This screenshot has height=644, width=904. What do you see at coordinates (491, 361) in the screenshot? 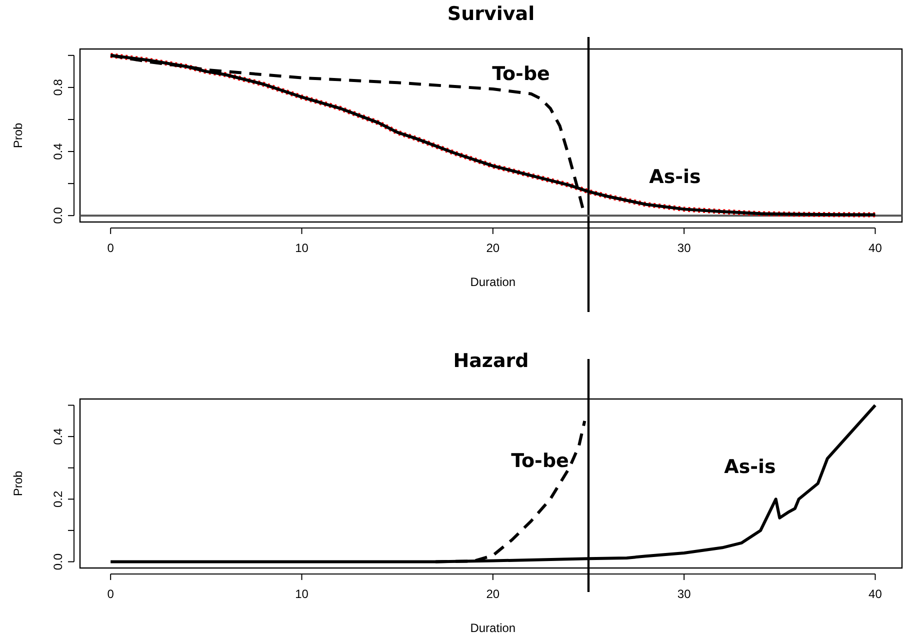
I see `chart-title: Hazard` at bounding box center [491, 361].